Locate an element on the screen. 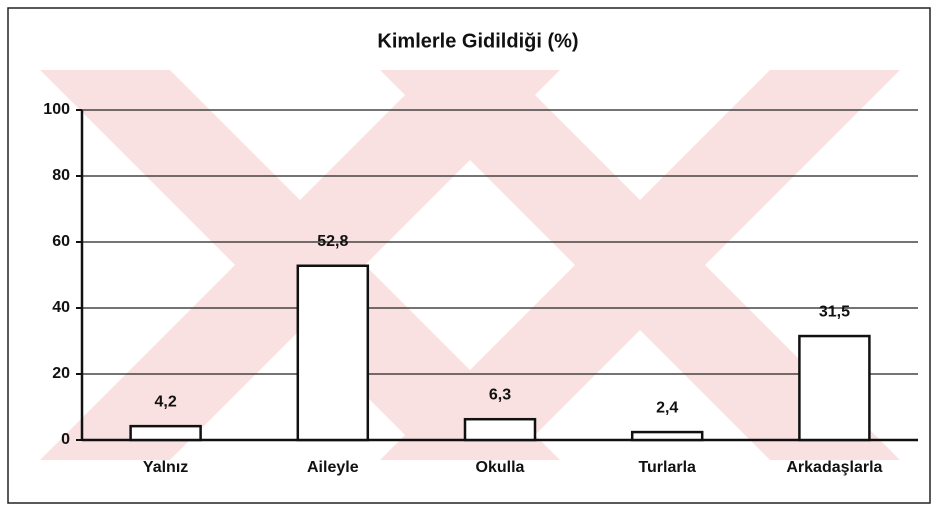 Image resolution: width=938 pixels, height=511 pixels. y-tick-label: 20 is located at coordinates (61, 373).